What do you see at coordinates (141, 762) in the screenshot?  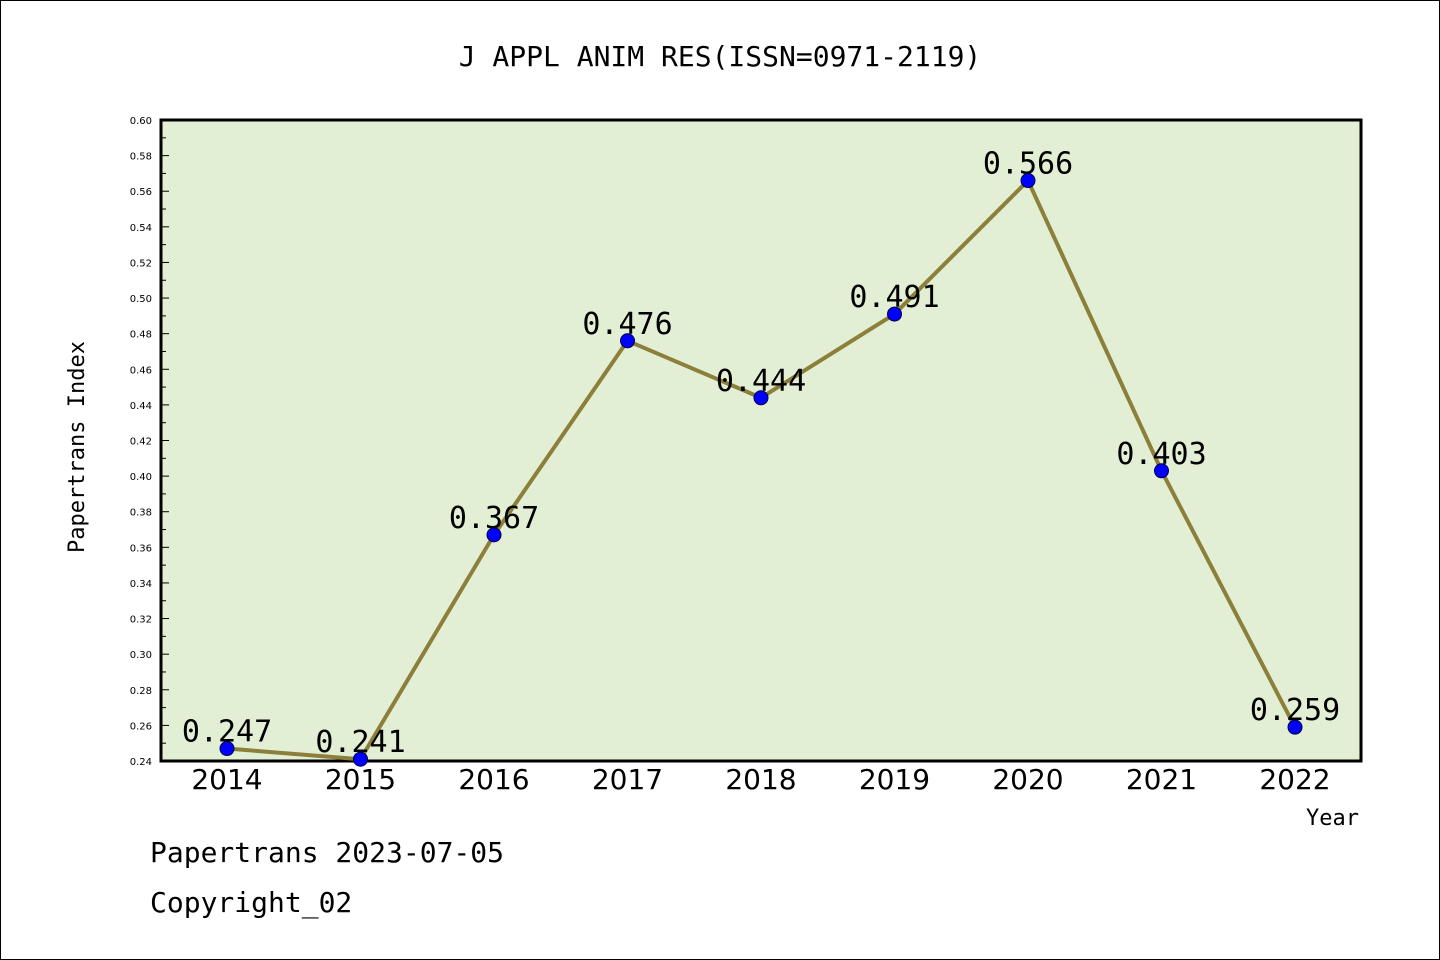 I see `y-tick-label: 0.24` at bounding box center [141, 762].